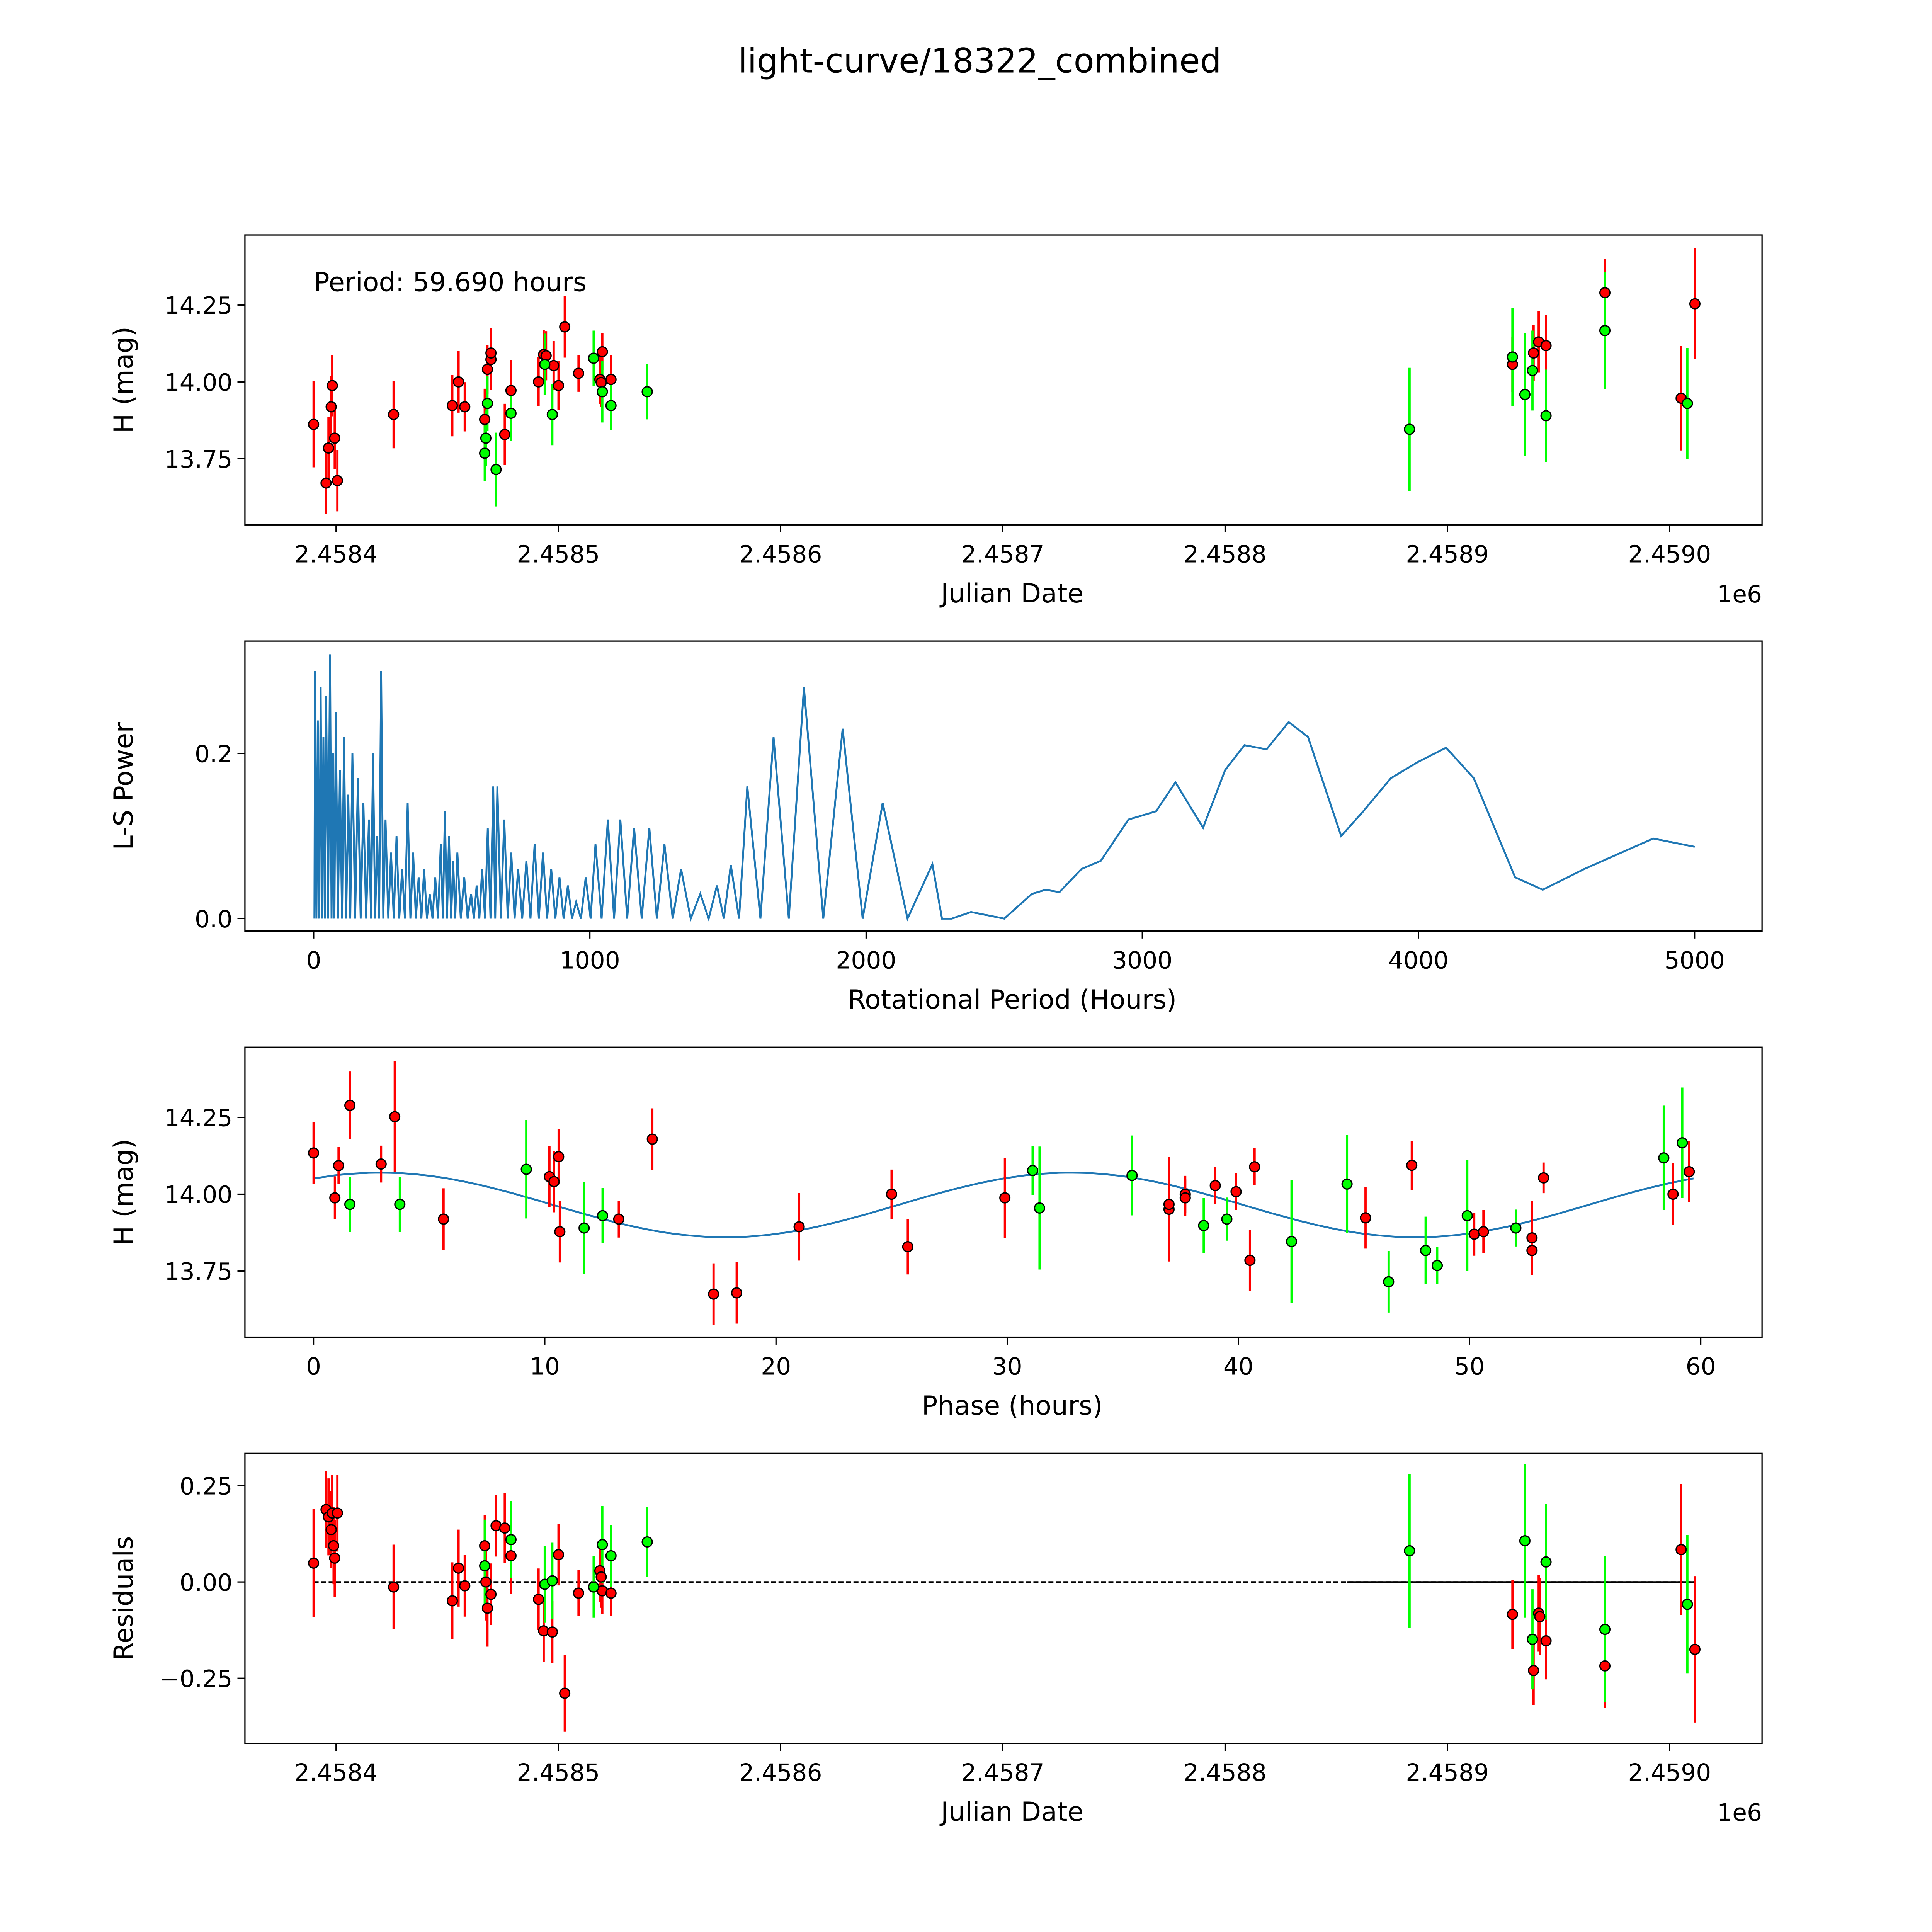 The height and width of the screenshot is (1932, 1932). Describe the element at coordinates (1469, 1367) in the screenshot. I see `x-tick-label: 50` at that location.